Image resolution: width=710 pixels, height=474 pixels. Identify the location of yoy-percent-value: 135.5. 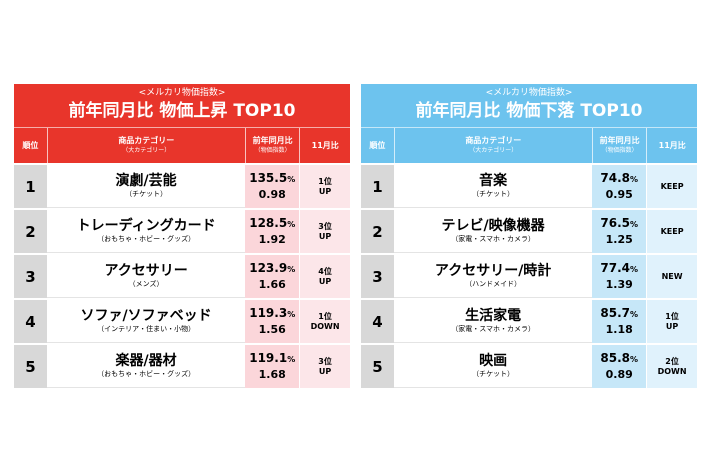
(268, 178).